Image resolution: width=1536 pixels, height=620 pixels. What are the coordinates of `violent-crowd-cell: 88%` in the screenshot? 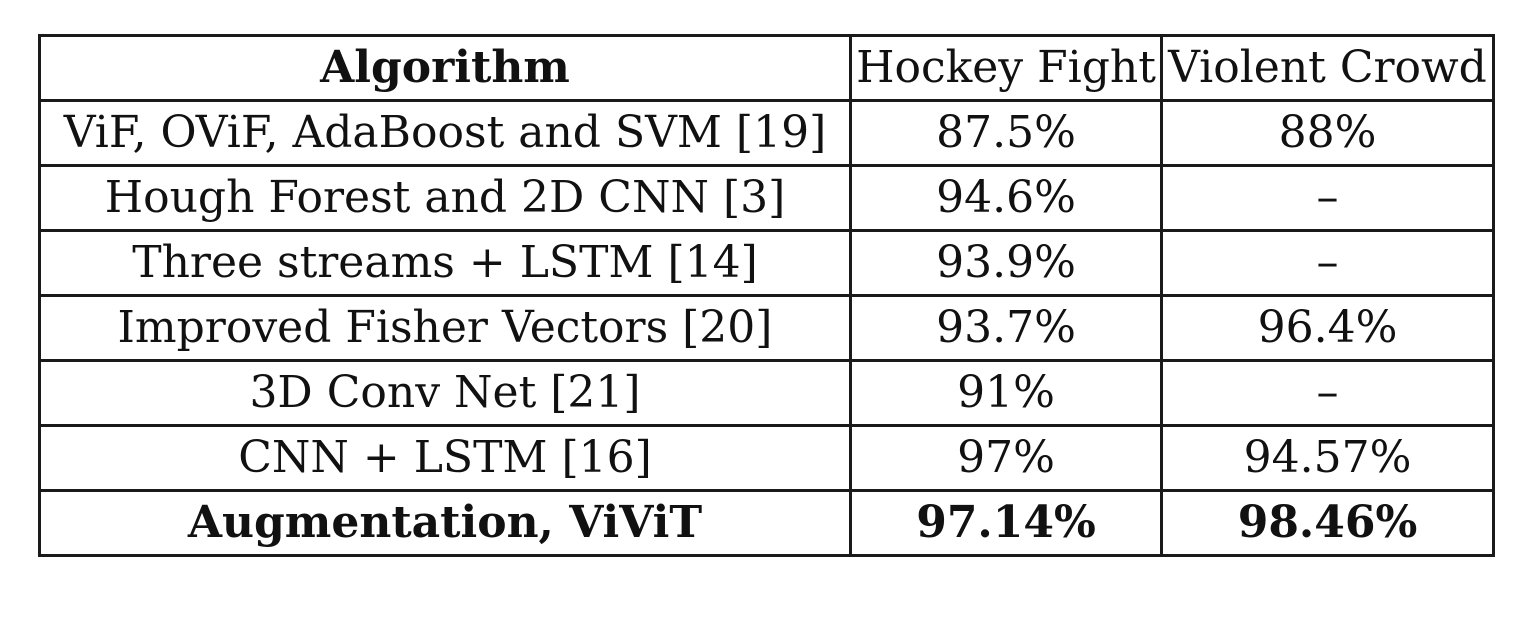 It's located at (1327, 133).